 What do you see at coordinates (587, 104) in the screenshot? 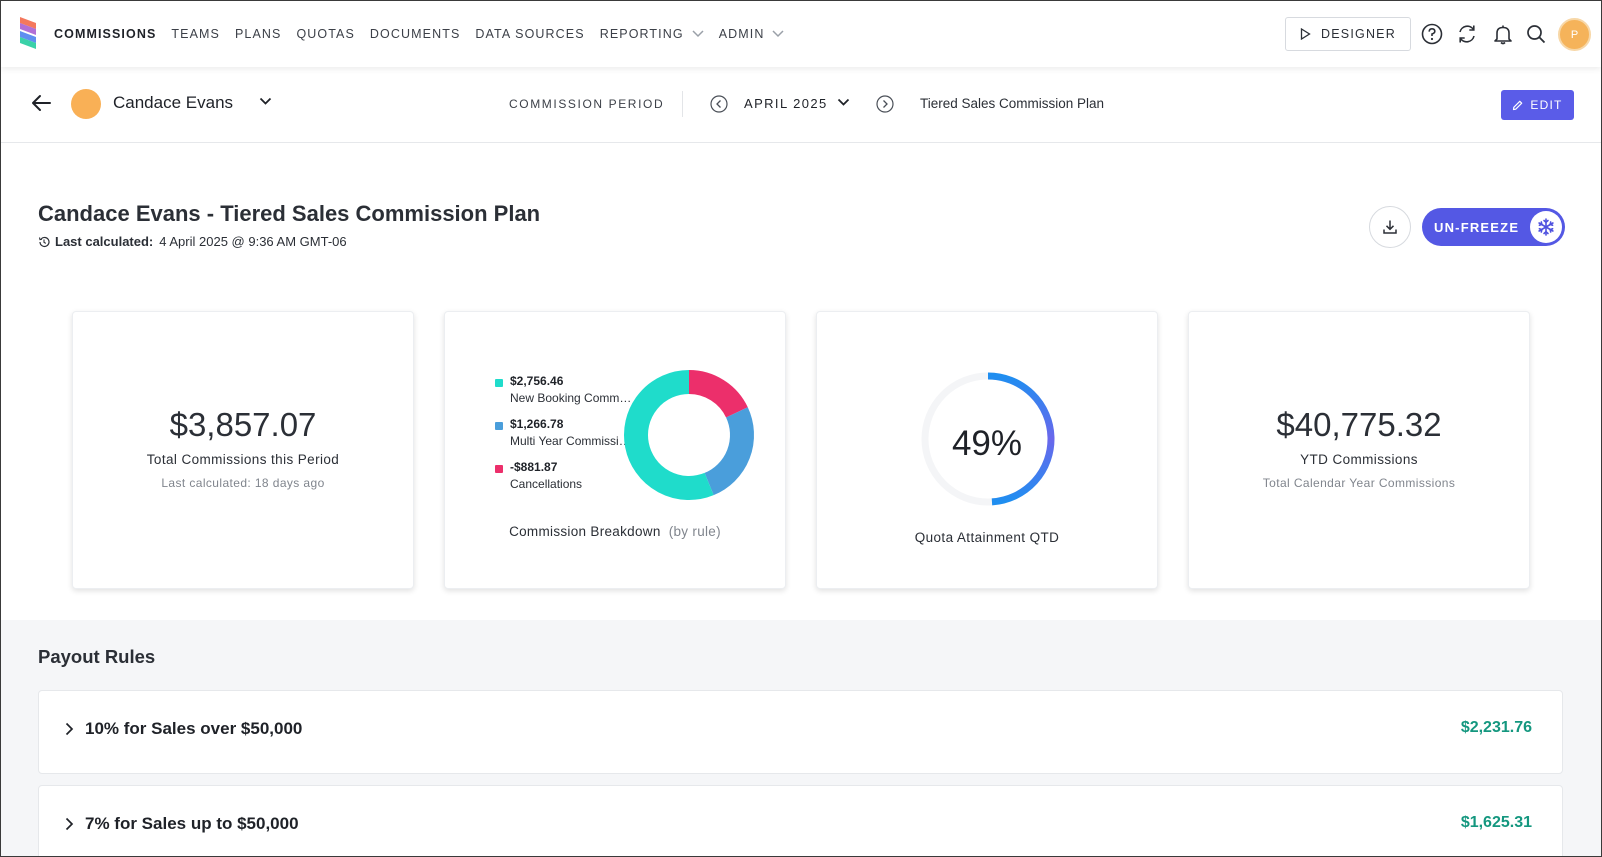
I see `commission-period-label: COMMISSION PERIOD` at bounding box center [587, 104].